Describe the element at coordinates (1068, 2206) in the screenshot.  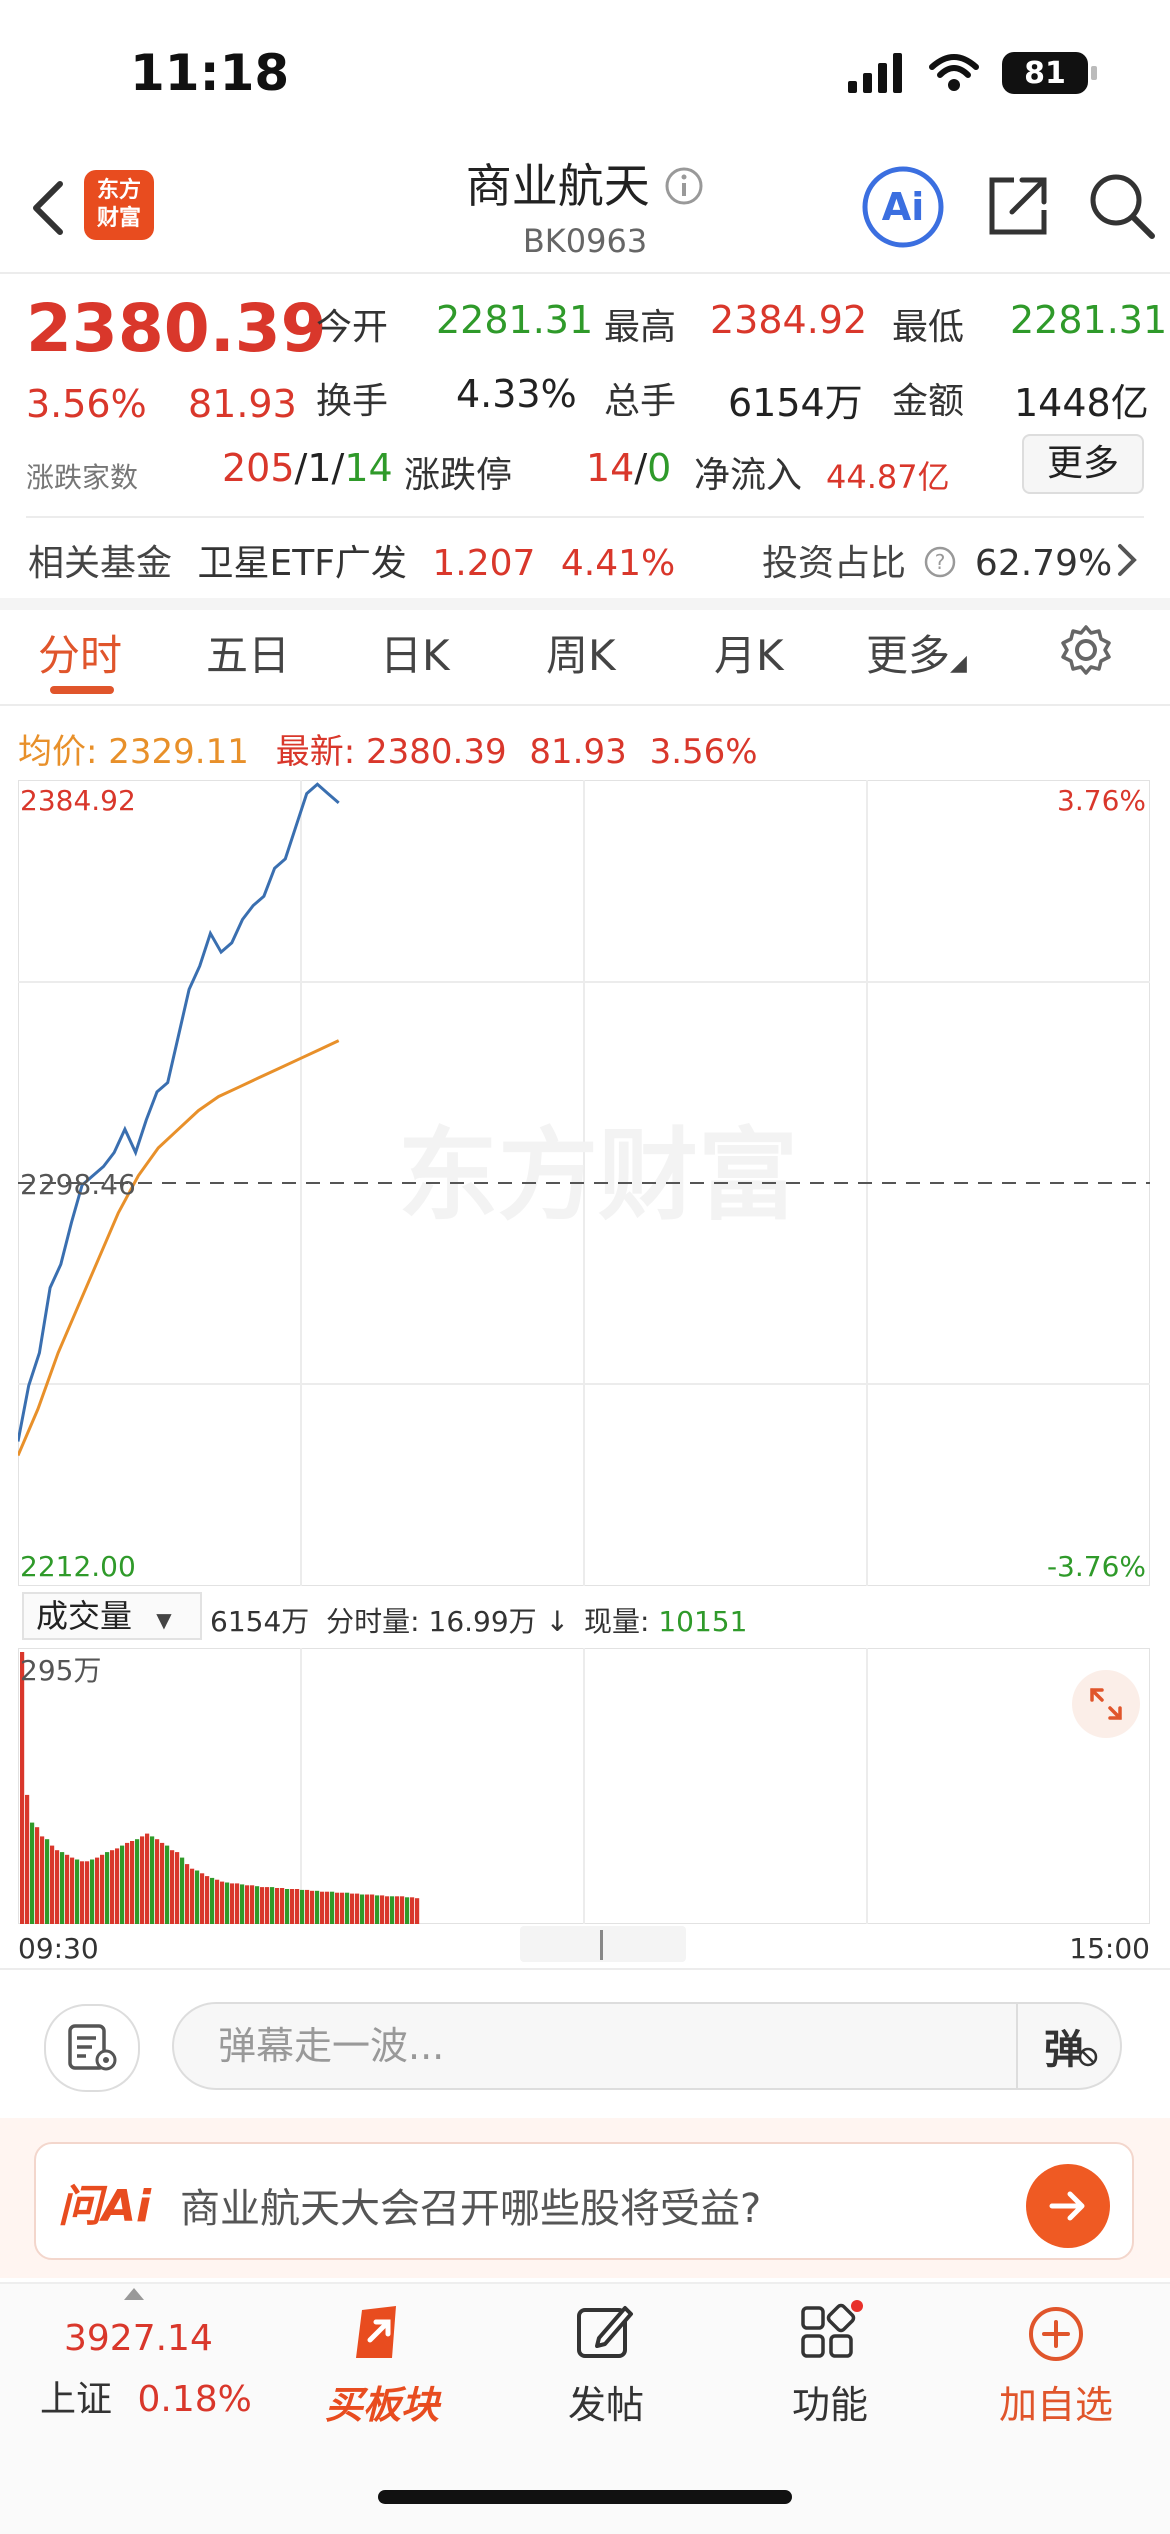
I see `ai-go-button` at that location.